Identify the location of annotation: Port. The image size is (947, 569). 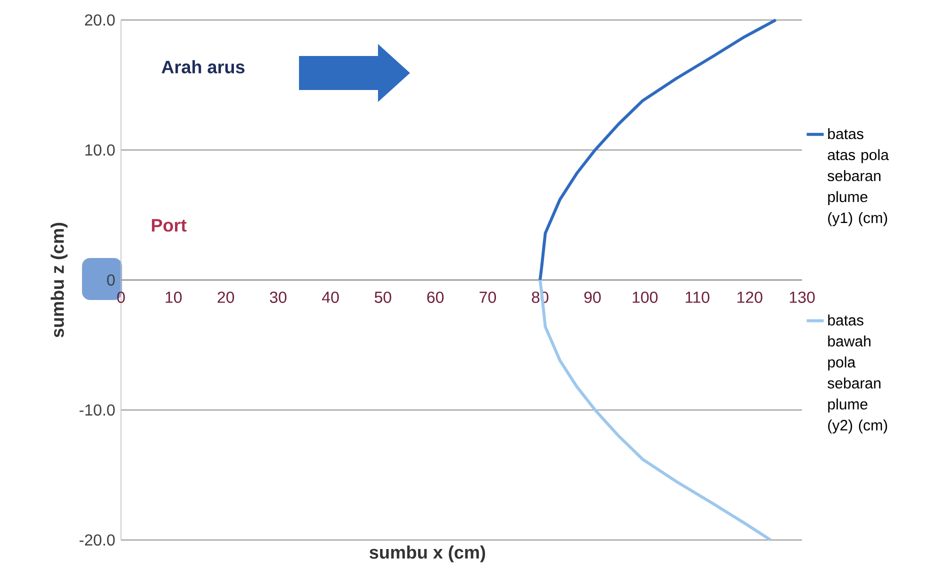
(169, 225).